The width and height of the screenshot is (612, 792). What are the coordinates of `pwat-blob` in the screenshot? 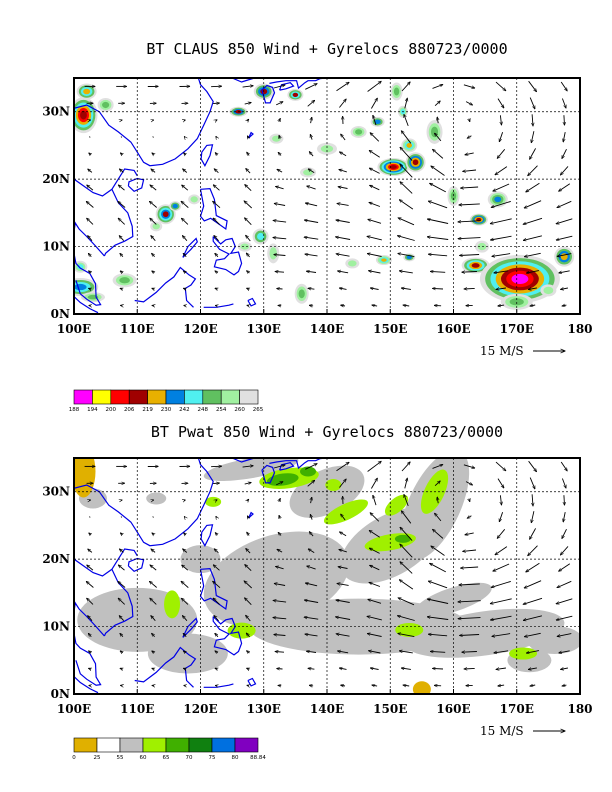 It's located at (156, 498).